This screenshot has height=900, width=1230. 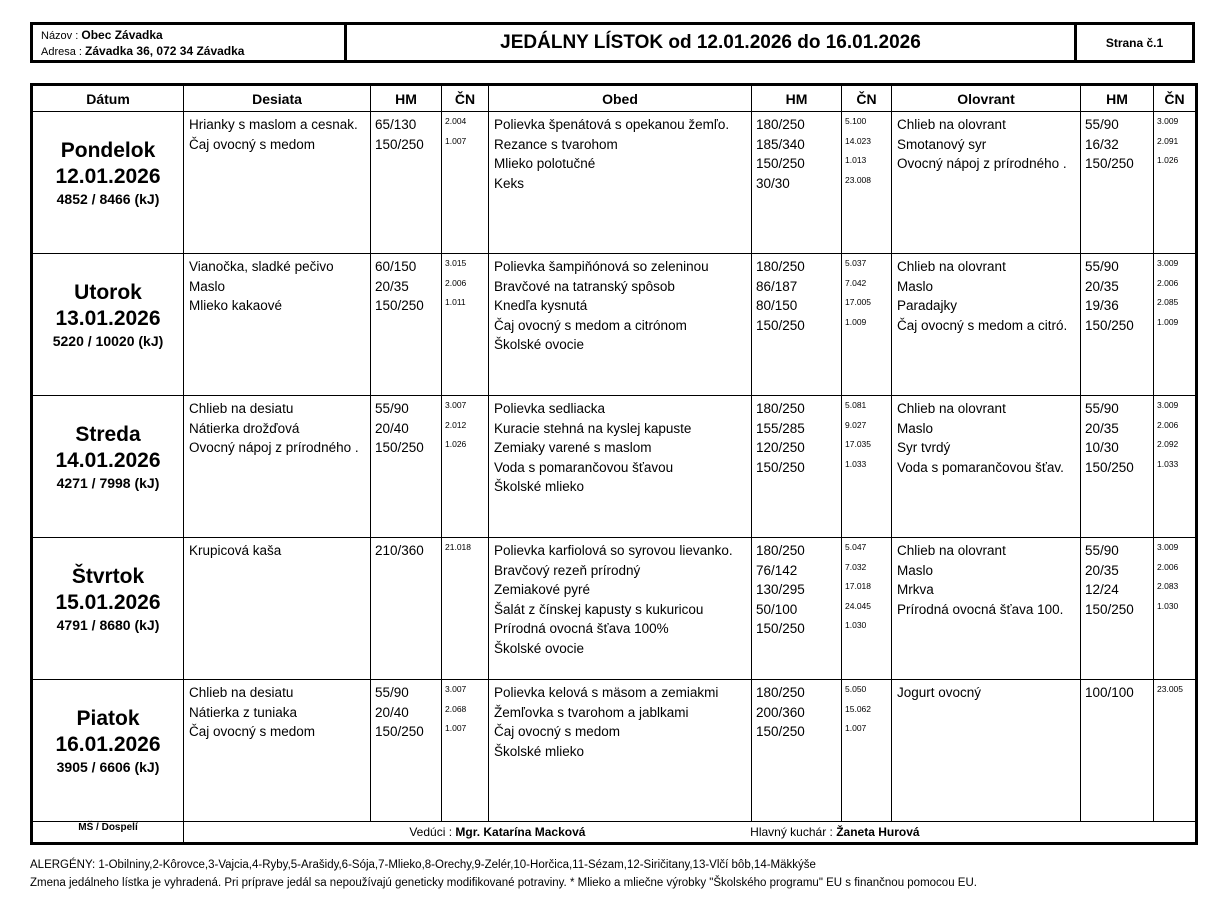 What do you see at coordinates (924, 447) in the screenshot?
I see `dish-name: Syr tvrdý` at bounding box center [924, 447].